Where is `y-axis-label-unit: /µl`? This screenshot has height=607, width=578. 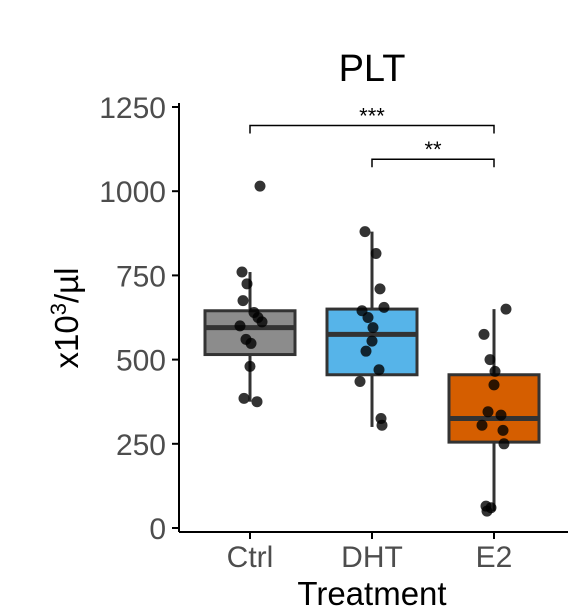
y-axis-label-unit: /µl is located at coordinates (66, 286).